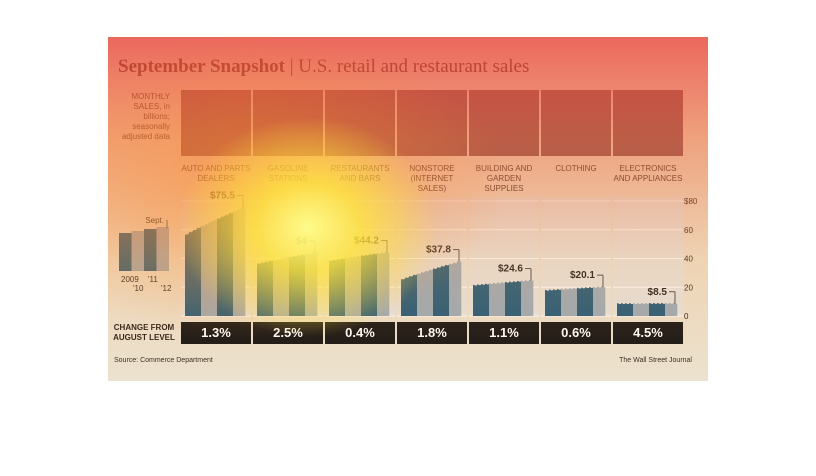 The height and width of the screenshot is (476, 816). Describe the element at coordinates (688, 287) in the screenshot. I see `y-tick-label: 20` at that location.